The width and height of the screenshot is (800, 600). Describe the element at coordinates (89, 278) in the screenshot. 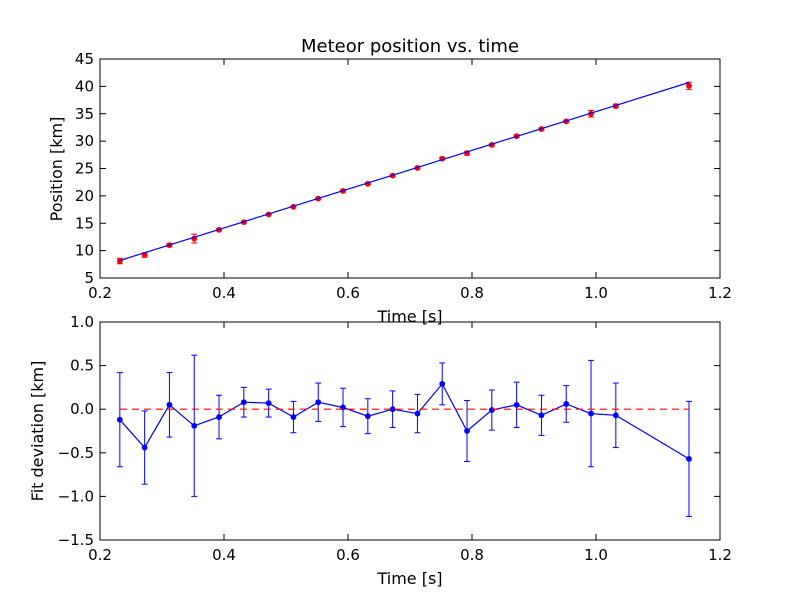

I see `y-tick-label: 5` at that location.